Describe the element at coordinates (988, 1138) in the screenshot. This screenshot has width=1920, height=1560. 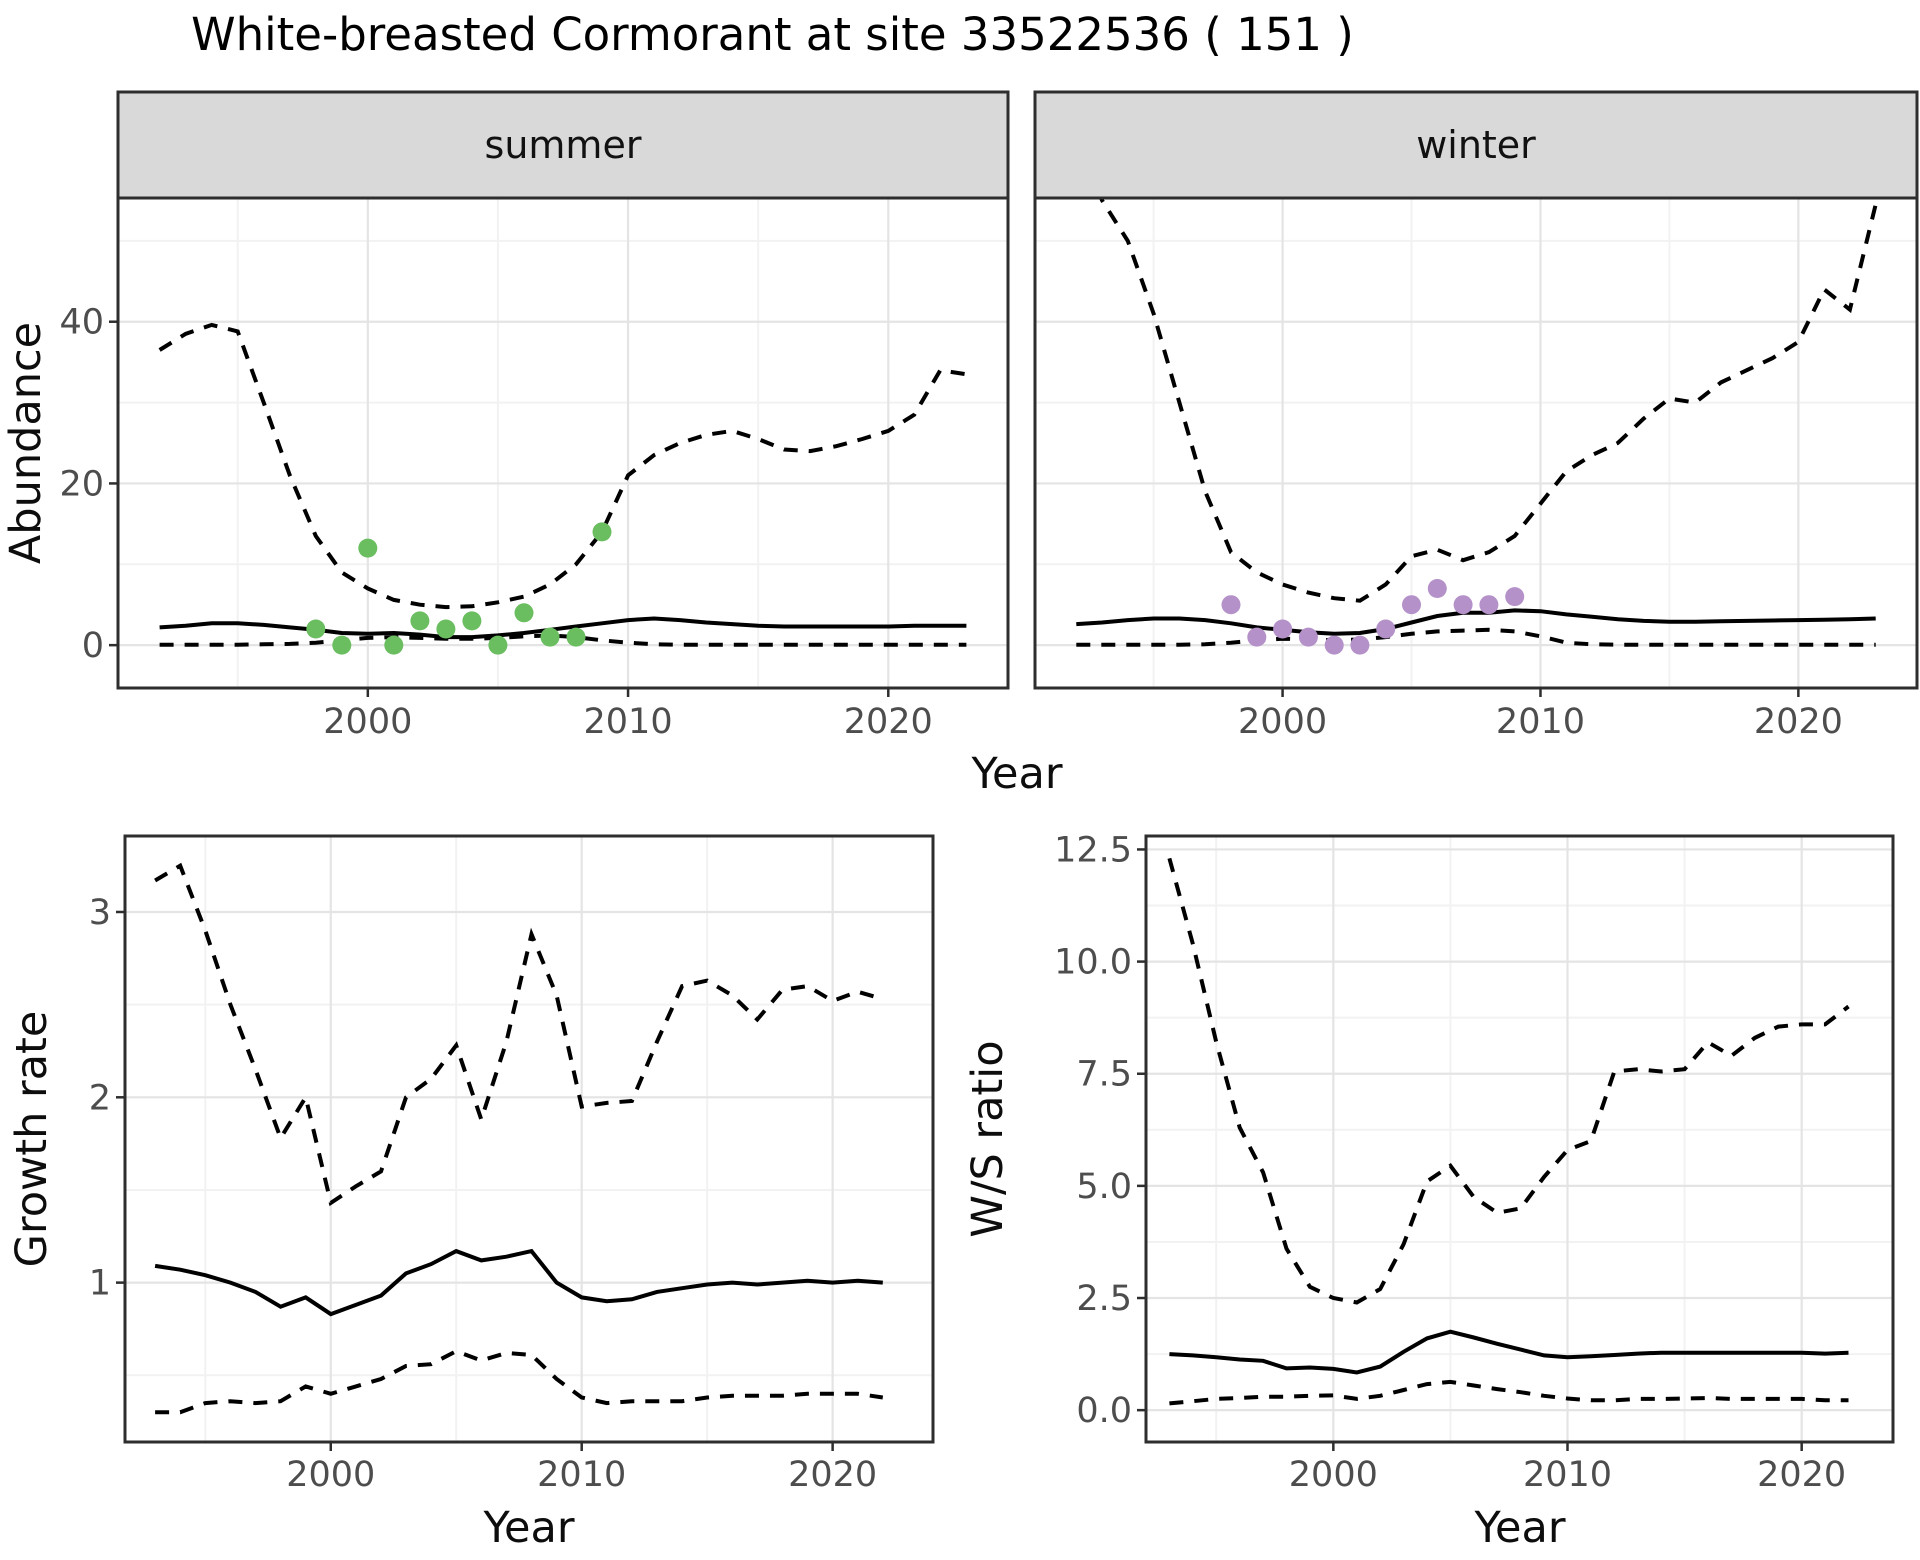
I see `ws-ratio-y-axis-title: W/S ratio` at that location.